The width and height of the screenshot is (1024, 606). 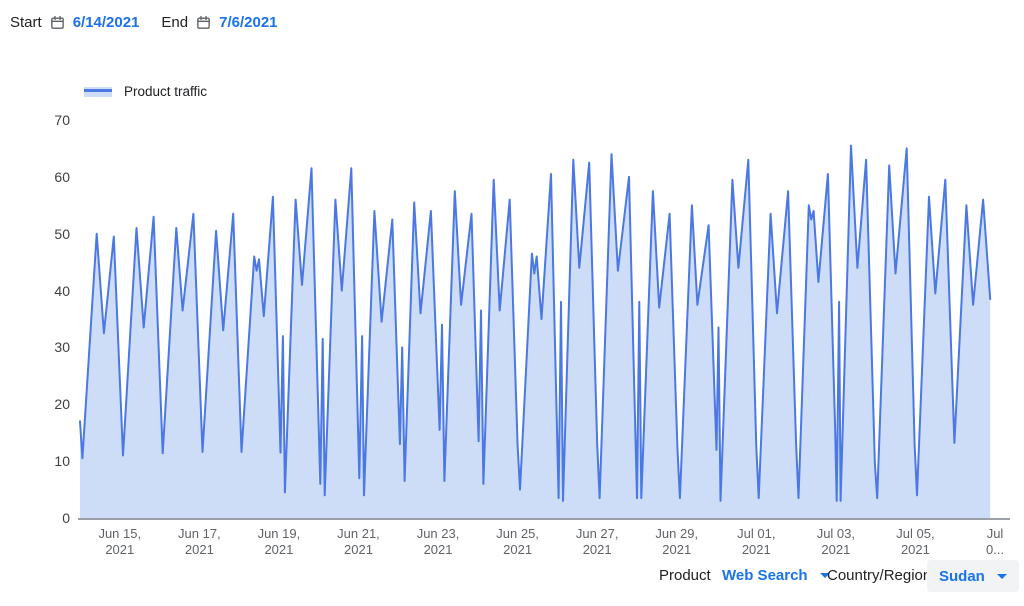 I want to click on region-dropdown-value: Sudan, so click(x=962, y=576).